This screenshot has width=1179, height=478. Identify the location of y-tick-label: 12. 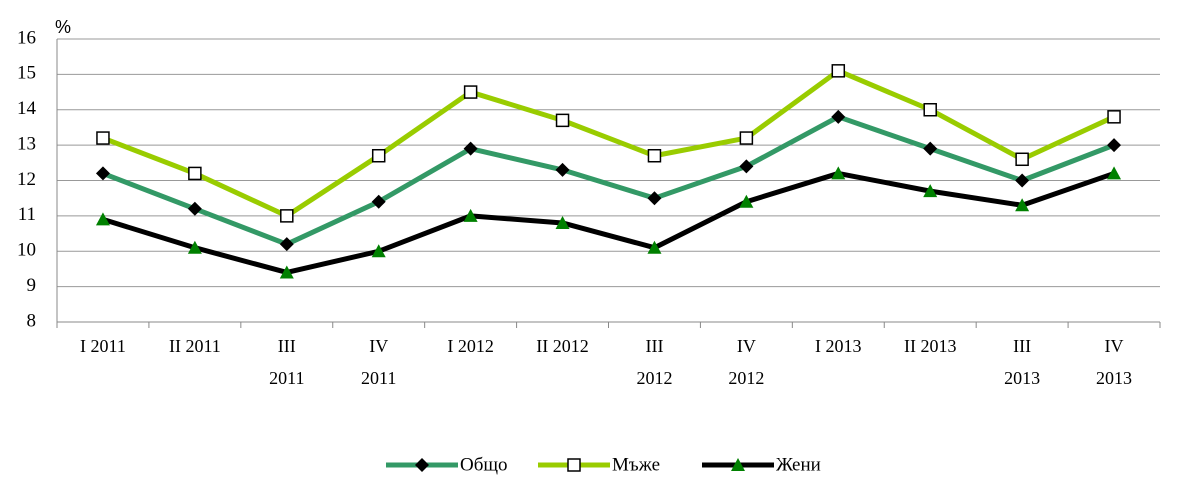
(26, 179).